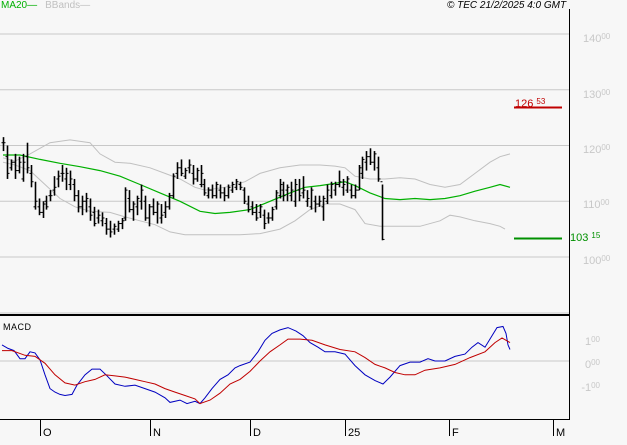 The width and height of the screenshot is (627, 445). I want to click on legend-ma20: MA20—, so click(19, 5).